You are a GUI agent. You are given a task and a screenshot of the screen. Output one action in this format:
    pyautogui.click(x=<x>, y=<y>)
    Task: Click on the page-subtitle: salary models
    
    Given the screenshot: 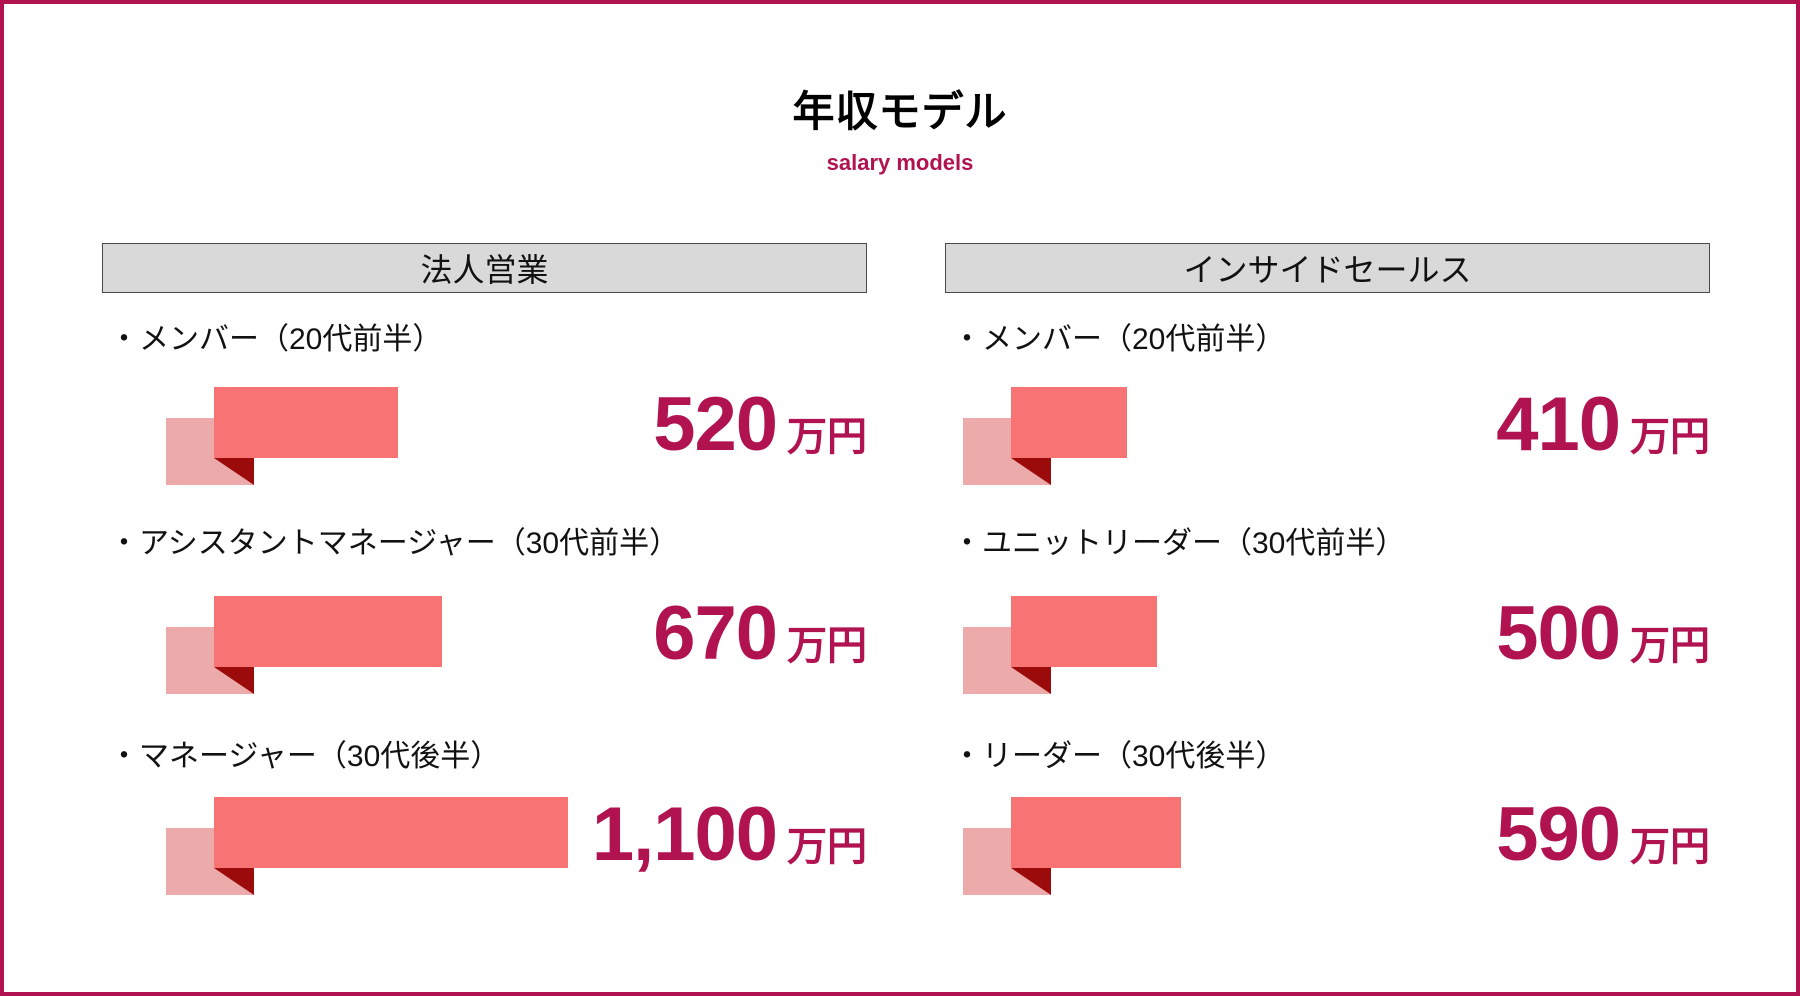 What is the action you would take?
    pyautogui.click(x=900, y=162)
    